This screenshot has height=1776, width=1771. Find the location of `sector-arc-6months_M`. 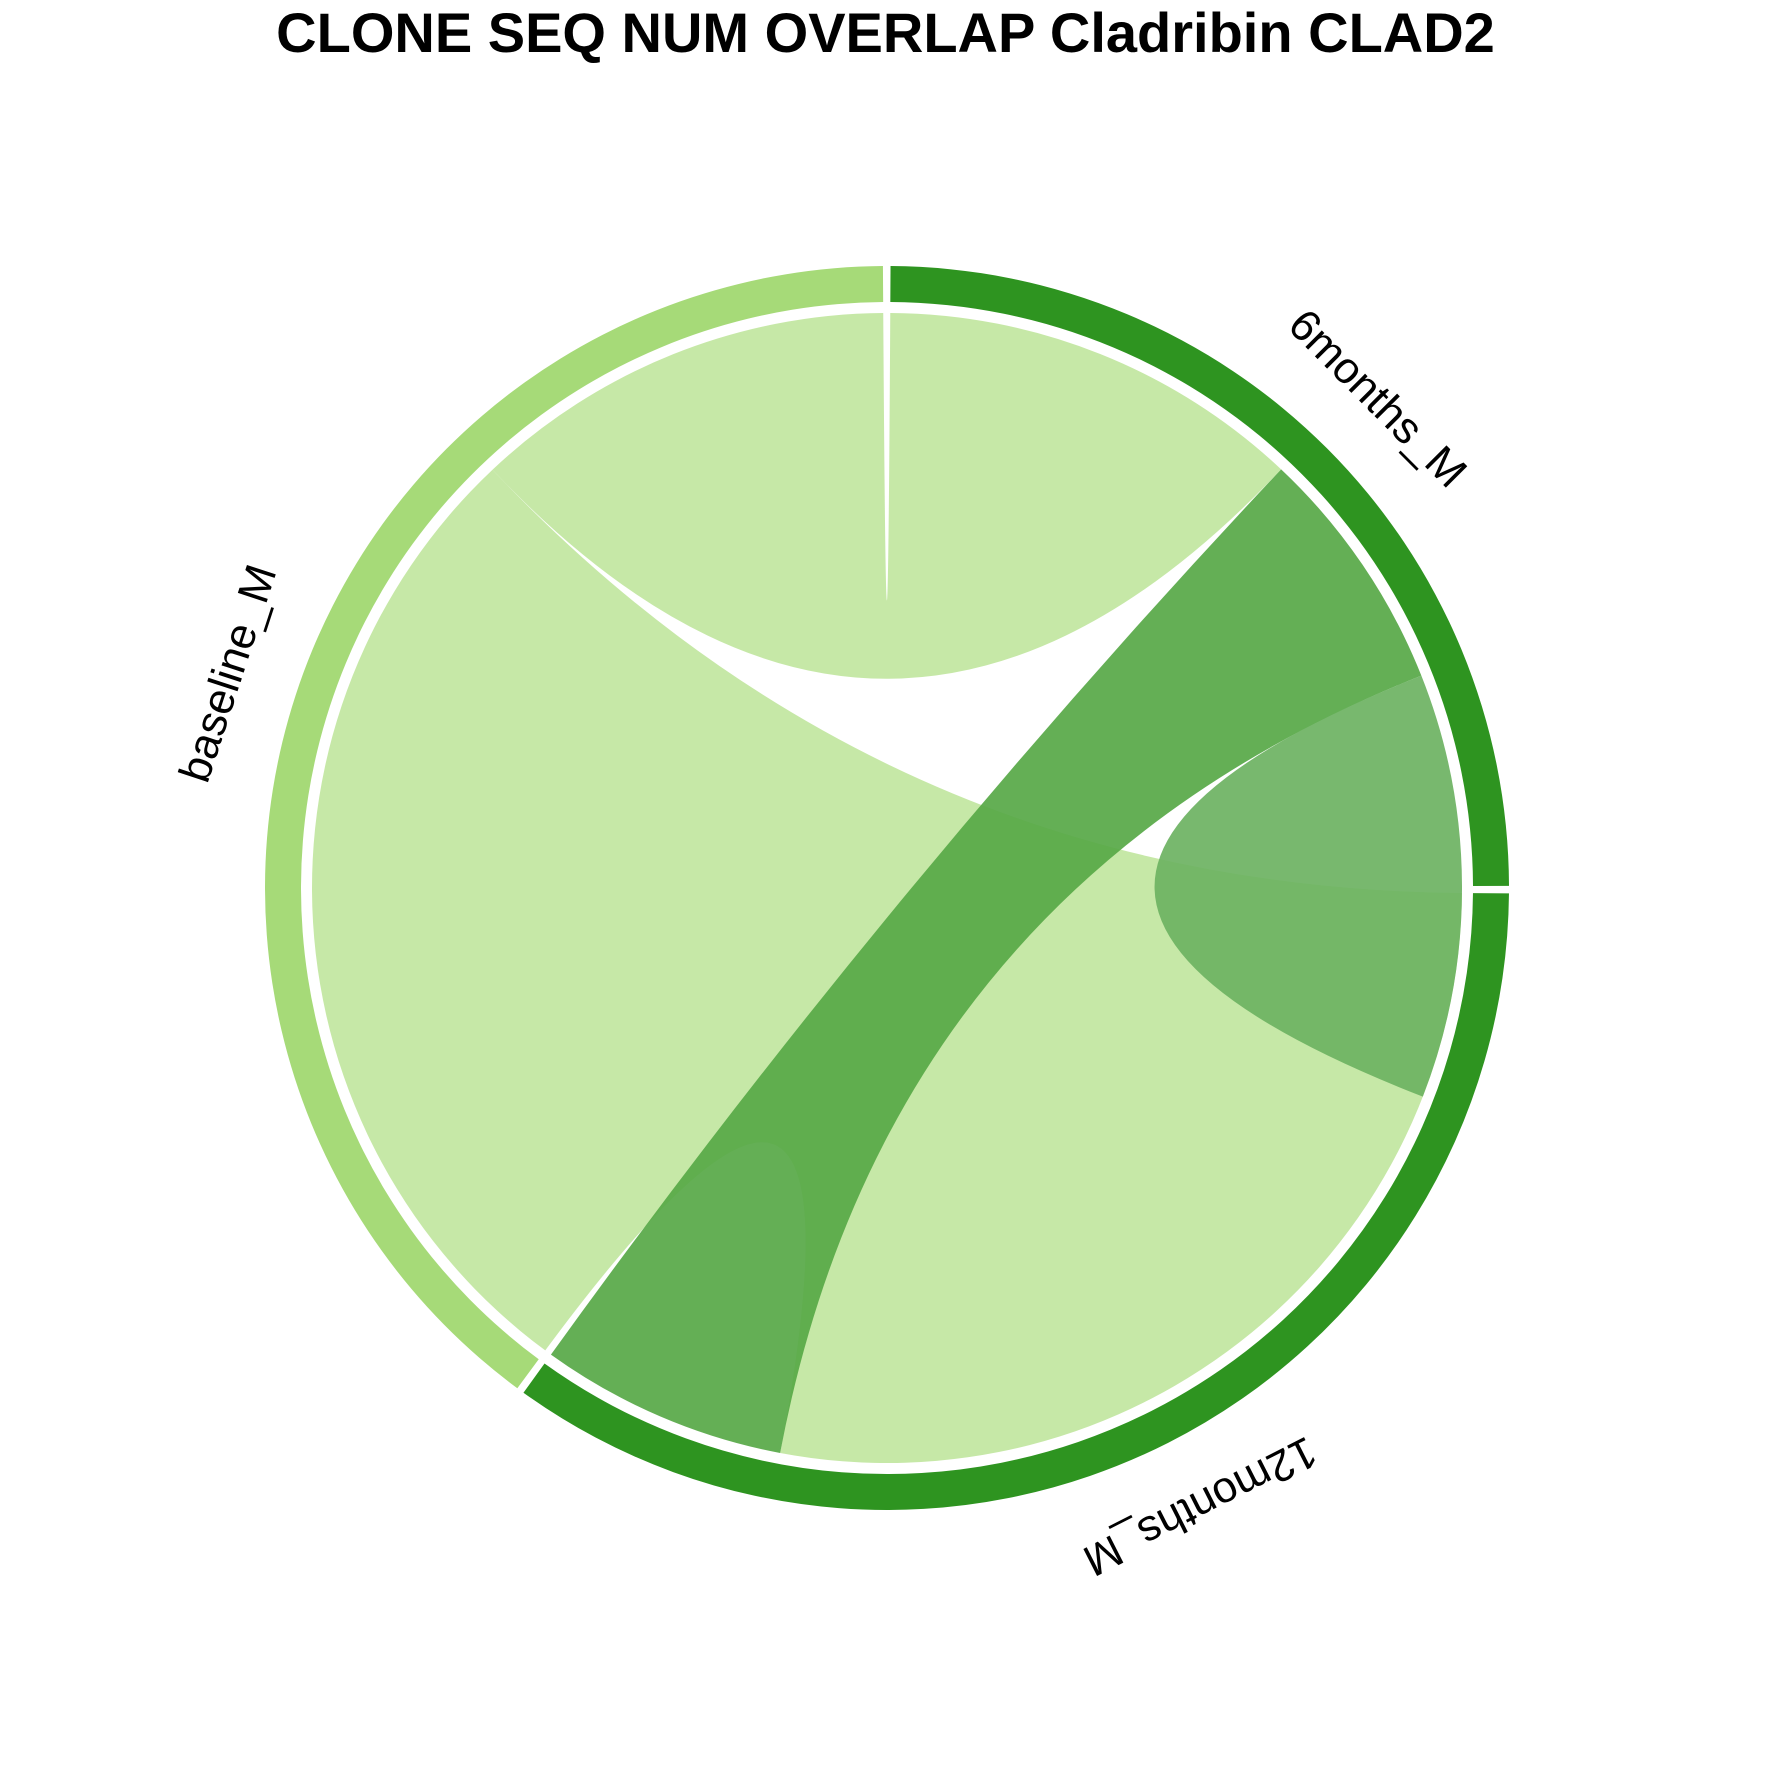

sector-arc-6months_M is located at coordinates (1199, 576).